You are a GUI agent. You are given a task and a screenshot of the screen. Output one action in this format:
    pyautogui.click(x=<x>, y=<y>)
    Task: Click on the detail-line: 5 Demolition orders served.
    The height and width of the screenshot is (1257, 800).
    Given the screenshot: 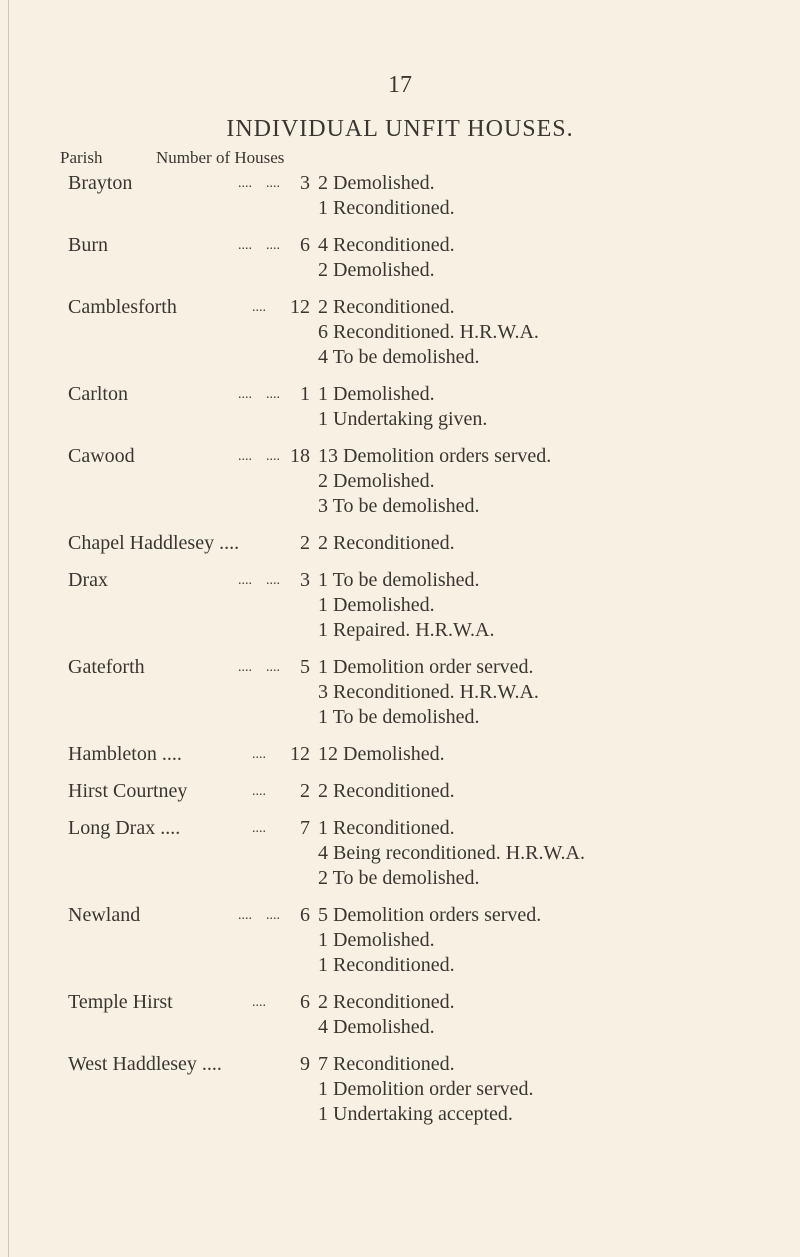 What is the action you would take?
    pyautogui.click(x=430, y=915)
    